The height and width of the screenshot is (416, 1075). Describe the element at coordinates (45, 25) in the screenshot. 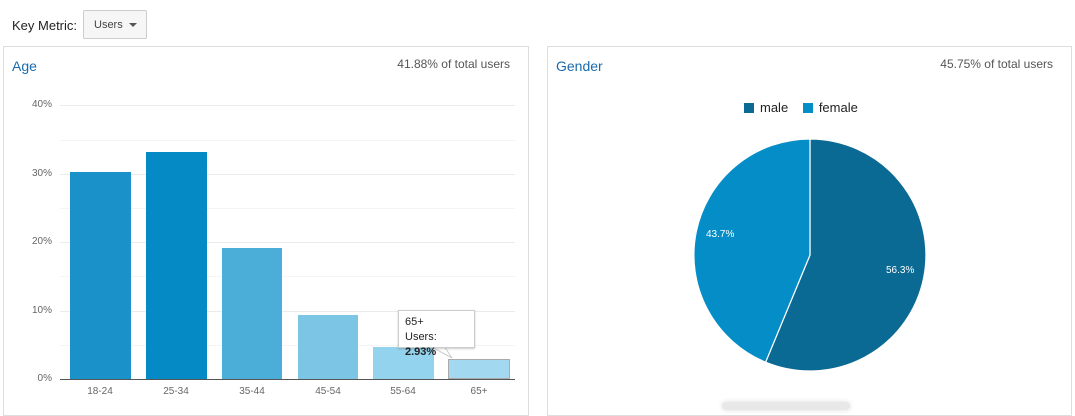

I see `key-metric-label: Key Metric:` at that location.